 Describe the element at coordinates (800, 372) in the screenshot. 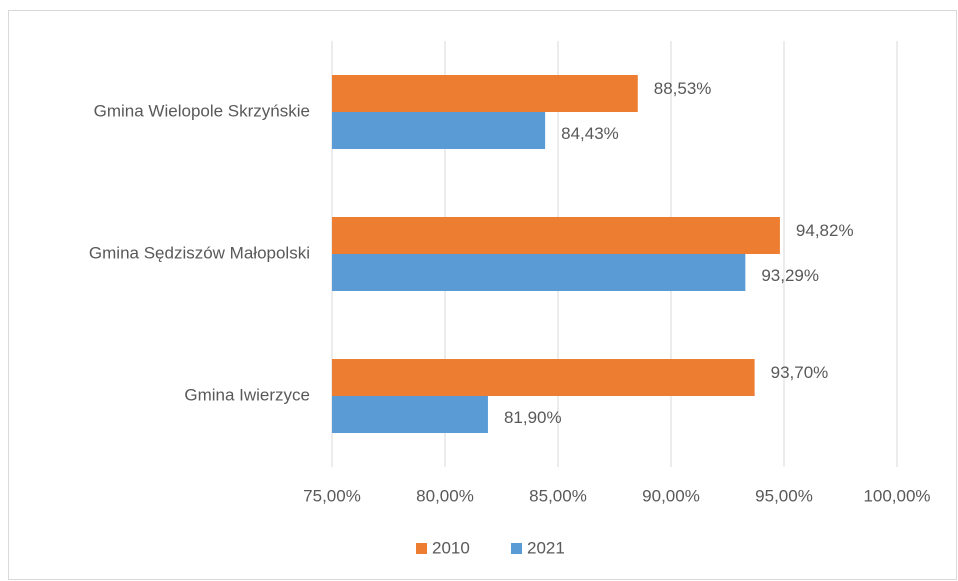

I see `value-label: 93,70%` at that location.